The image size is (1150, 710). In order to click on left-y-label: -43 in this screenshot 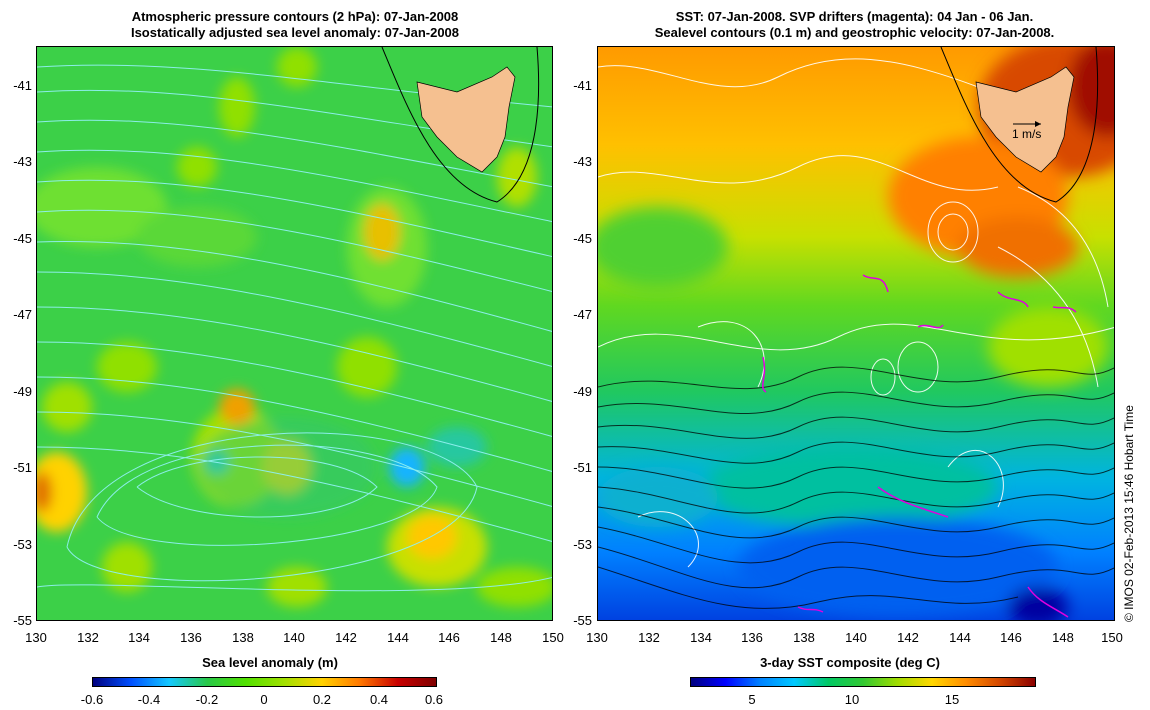, I will do `click(22, 161)`.